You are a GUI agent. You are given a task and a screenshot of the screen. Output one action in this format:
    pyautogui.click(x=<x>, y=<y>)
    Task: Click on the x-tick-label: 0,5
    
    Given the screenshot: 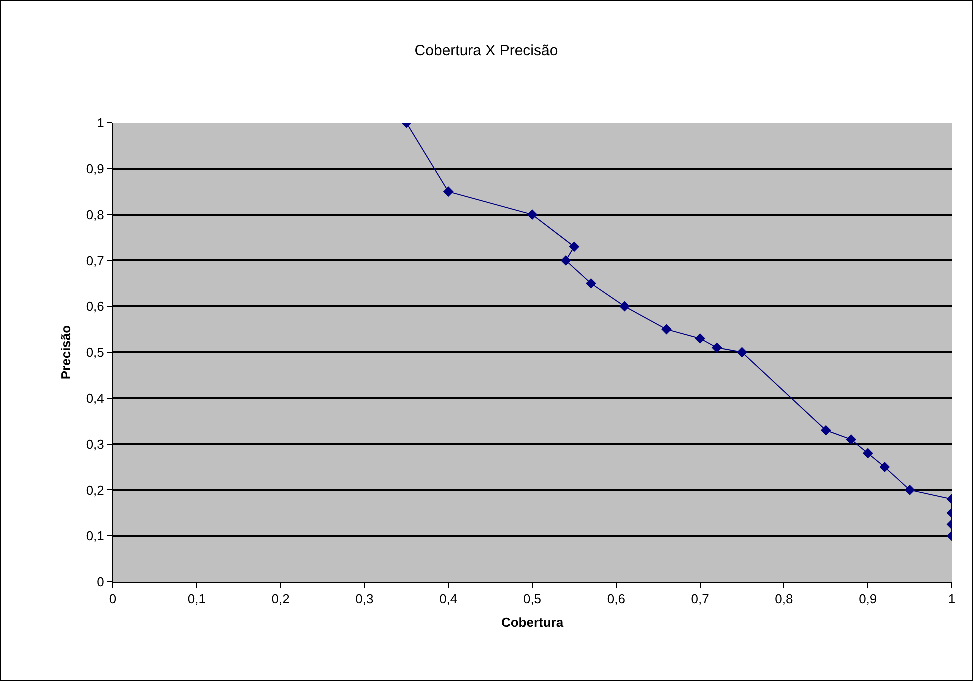 What is the action you would take?
    pyautogui.click(x=532, y=599)
    